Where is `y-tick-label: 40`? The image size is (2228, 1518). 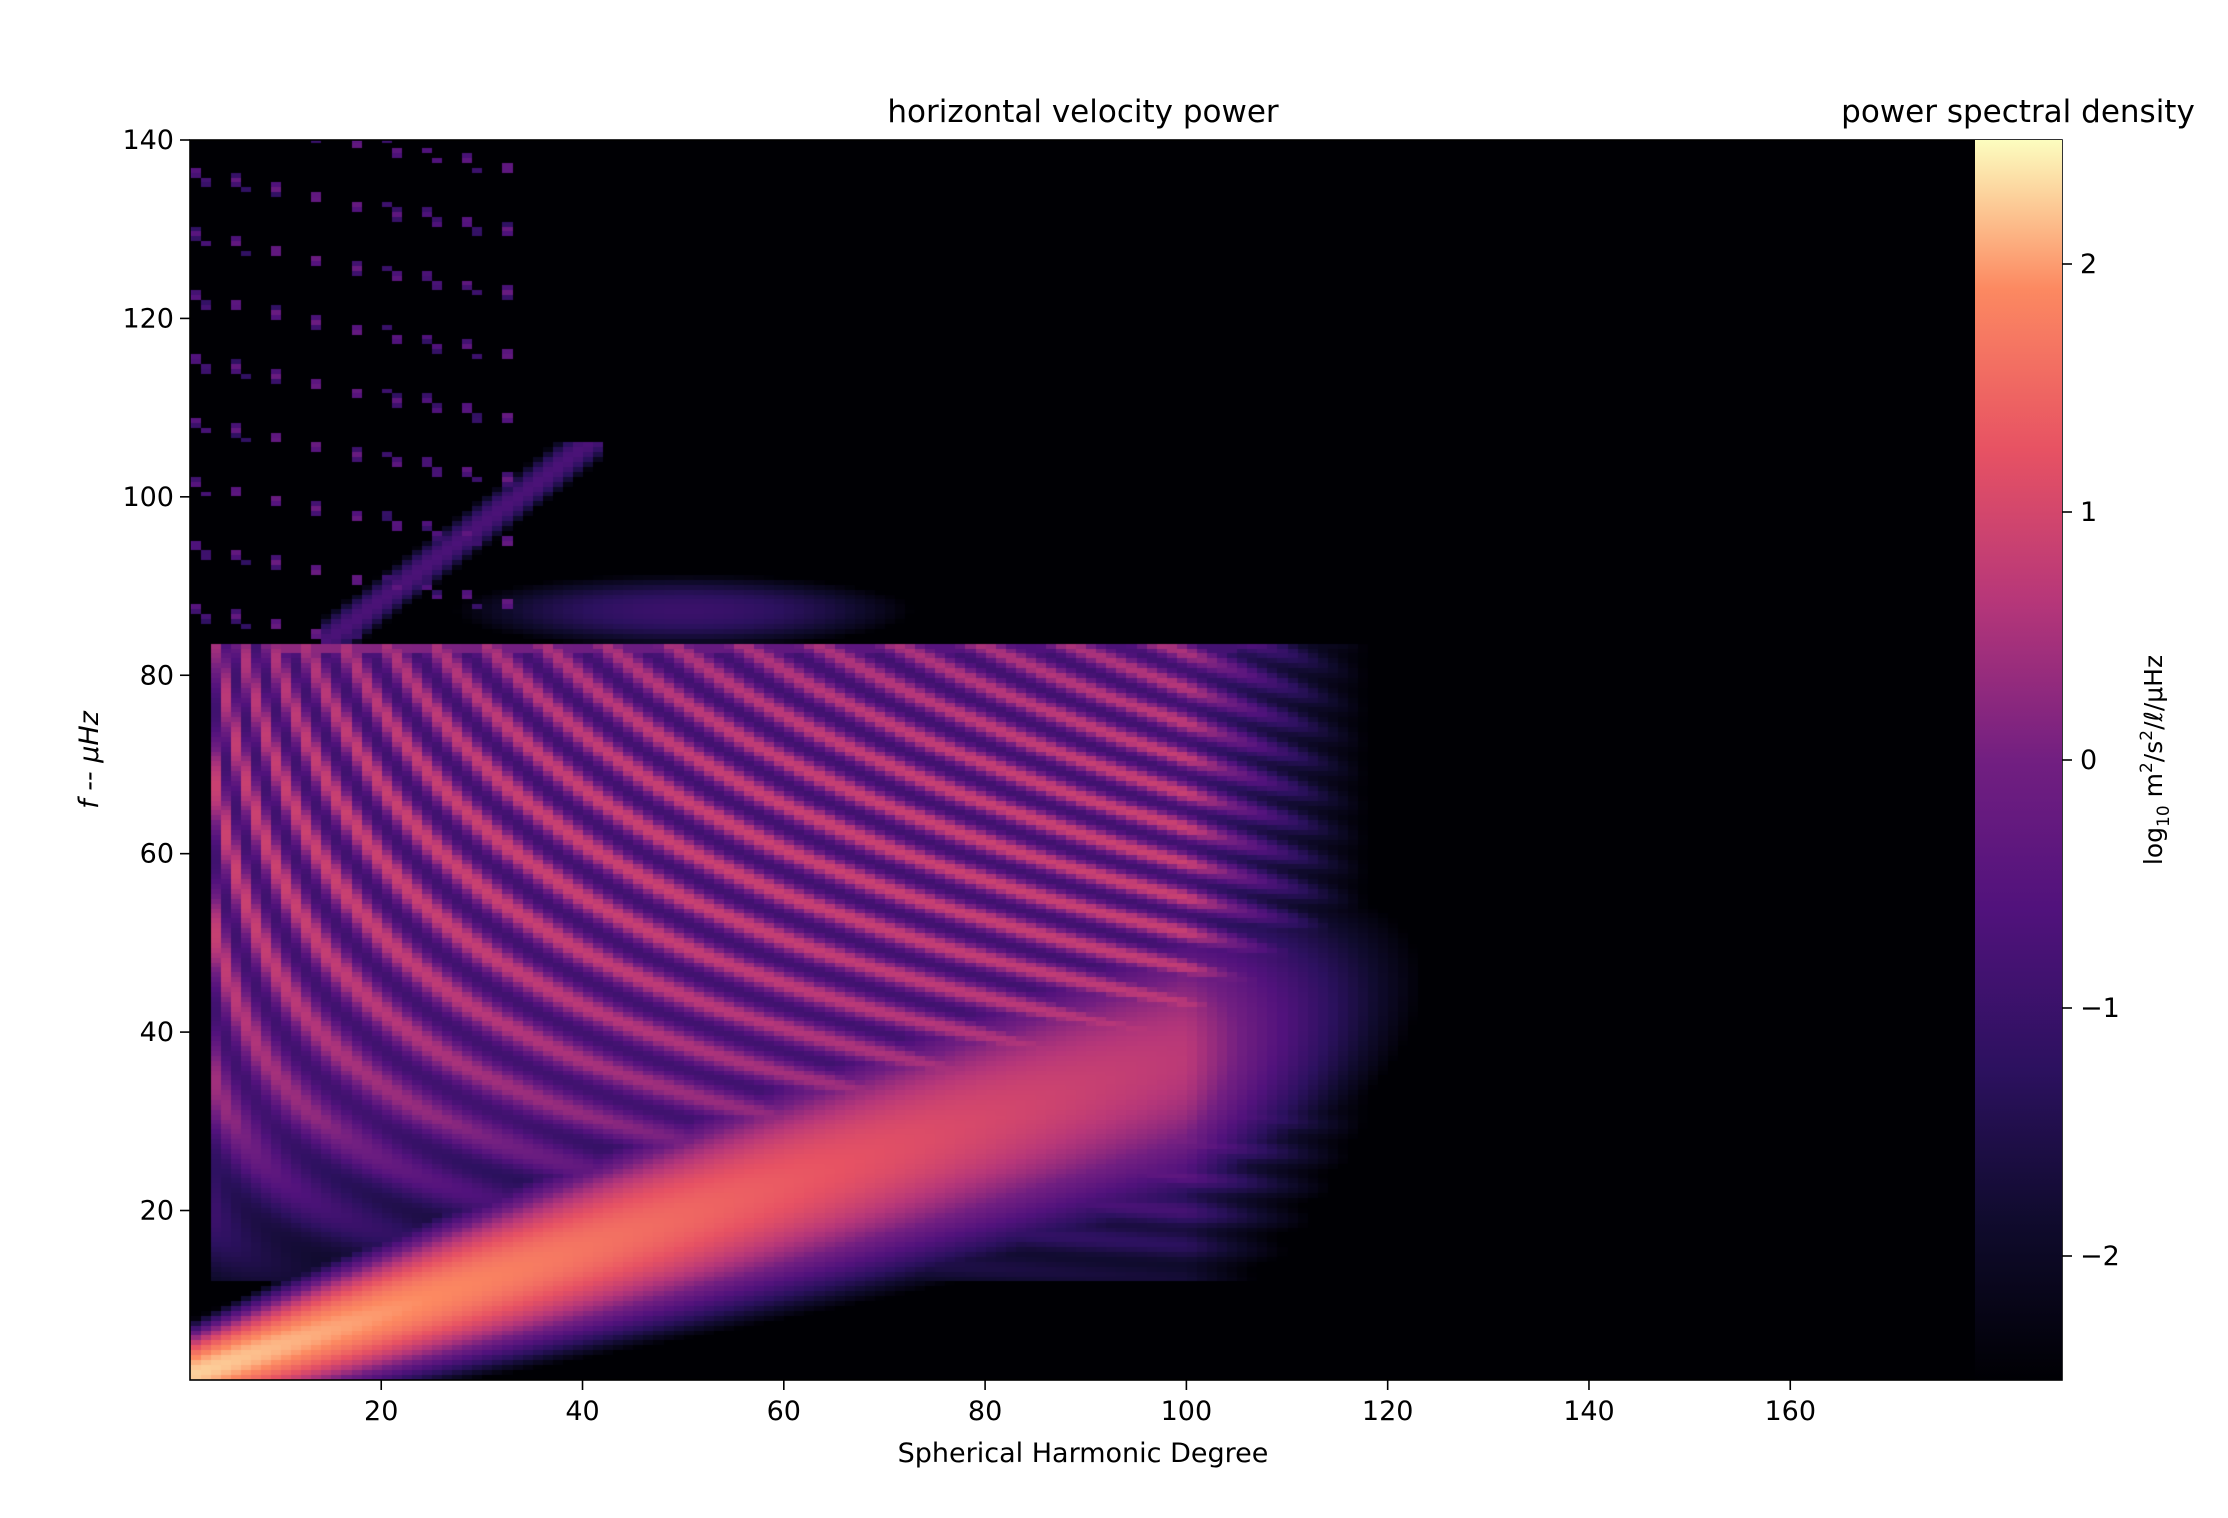 y-tick-label: 40 is located at coordinates (157, 1032).